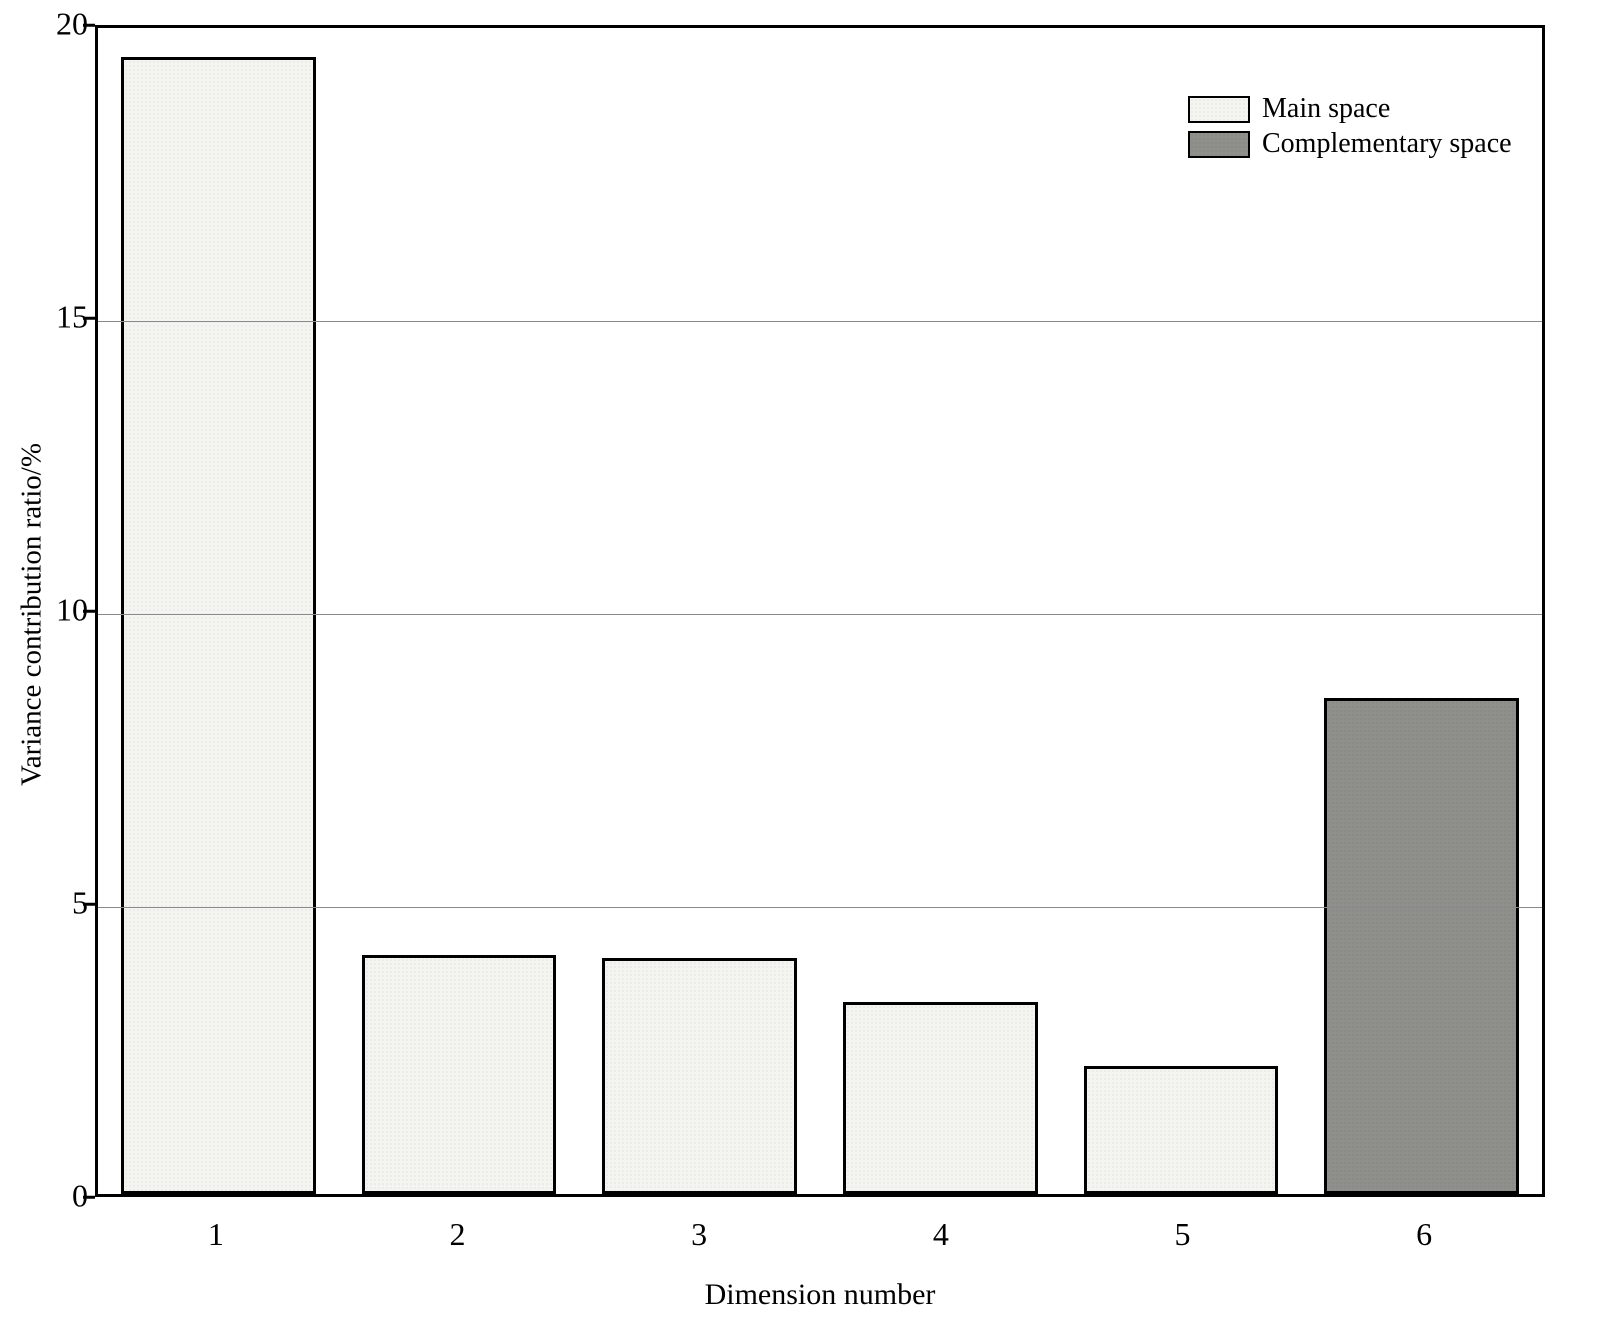  What do you see at coordinates (80, 902) in the screenshot?
I see `y-tick-label-5: 5` at bounding box center [80, 902].